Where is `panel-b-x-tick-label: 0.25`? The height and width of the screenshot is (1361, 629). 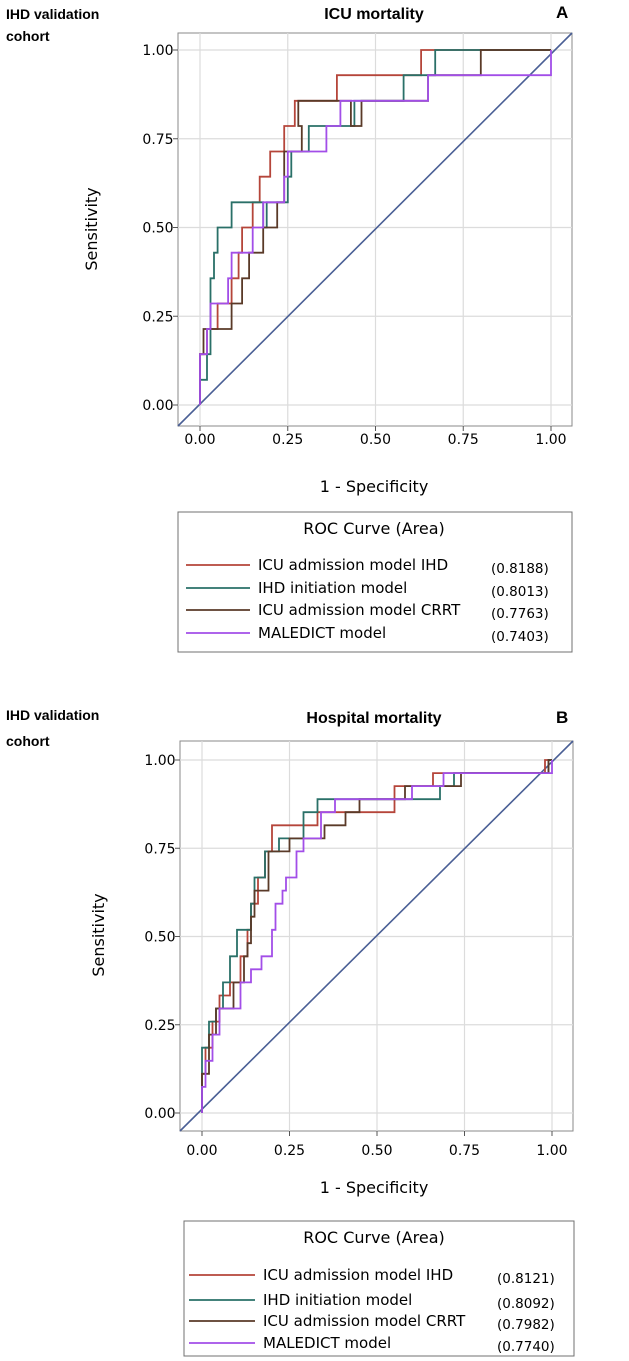 panel-b-x-tick-label: 0.25 is located at coordinates (289, 1151).